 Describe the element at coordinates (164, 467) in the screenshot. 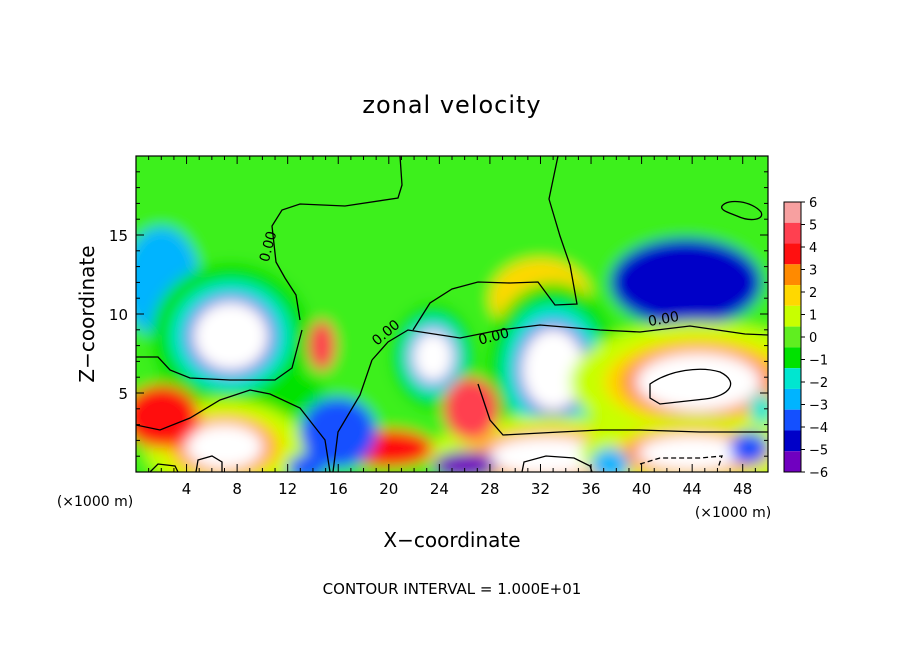

I see `contour-small-mid` at that location.